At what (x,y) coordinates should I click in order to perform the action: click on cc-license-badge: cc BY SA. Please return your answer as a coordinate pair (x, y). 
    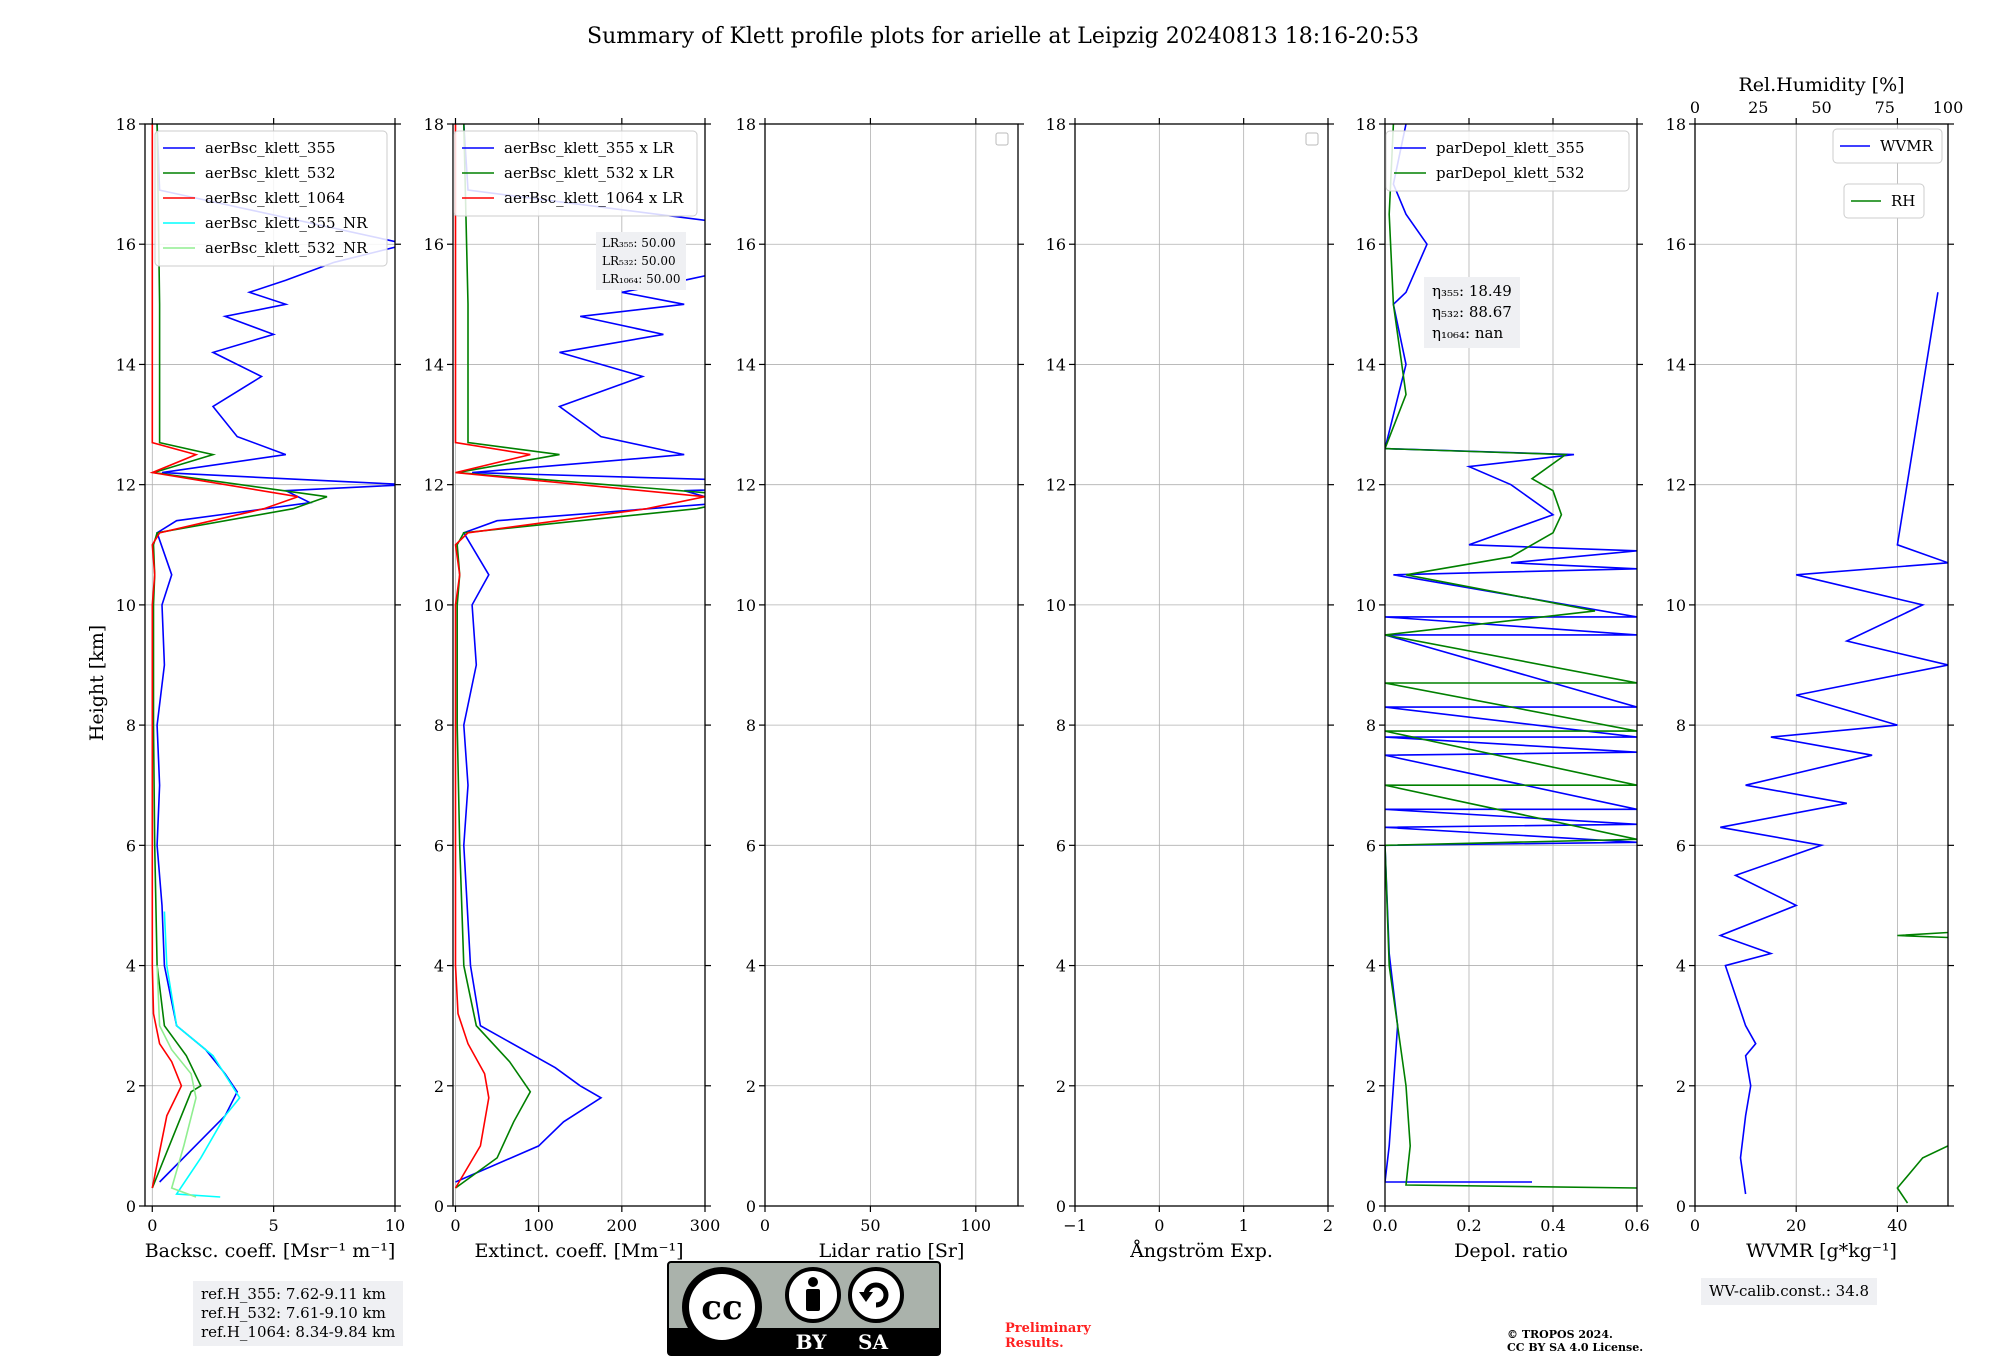
    Looking at the image, I should click on (804, 1308).